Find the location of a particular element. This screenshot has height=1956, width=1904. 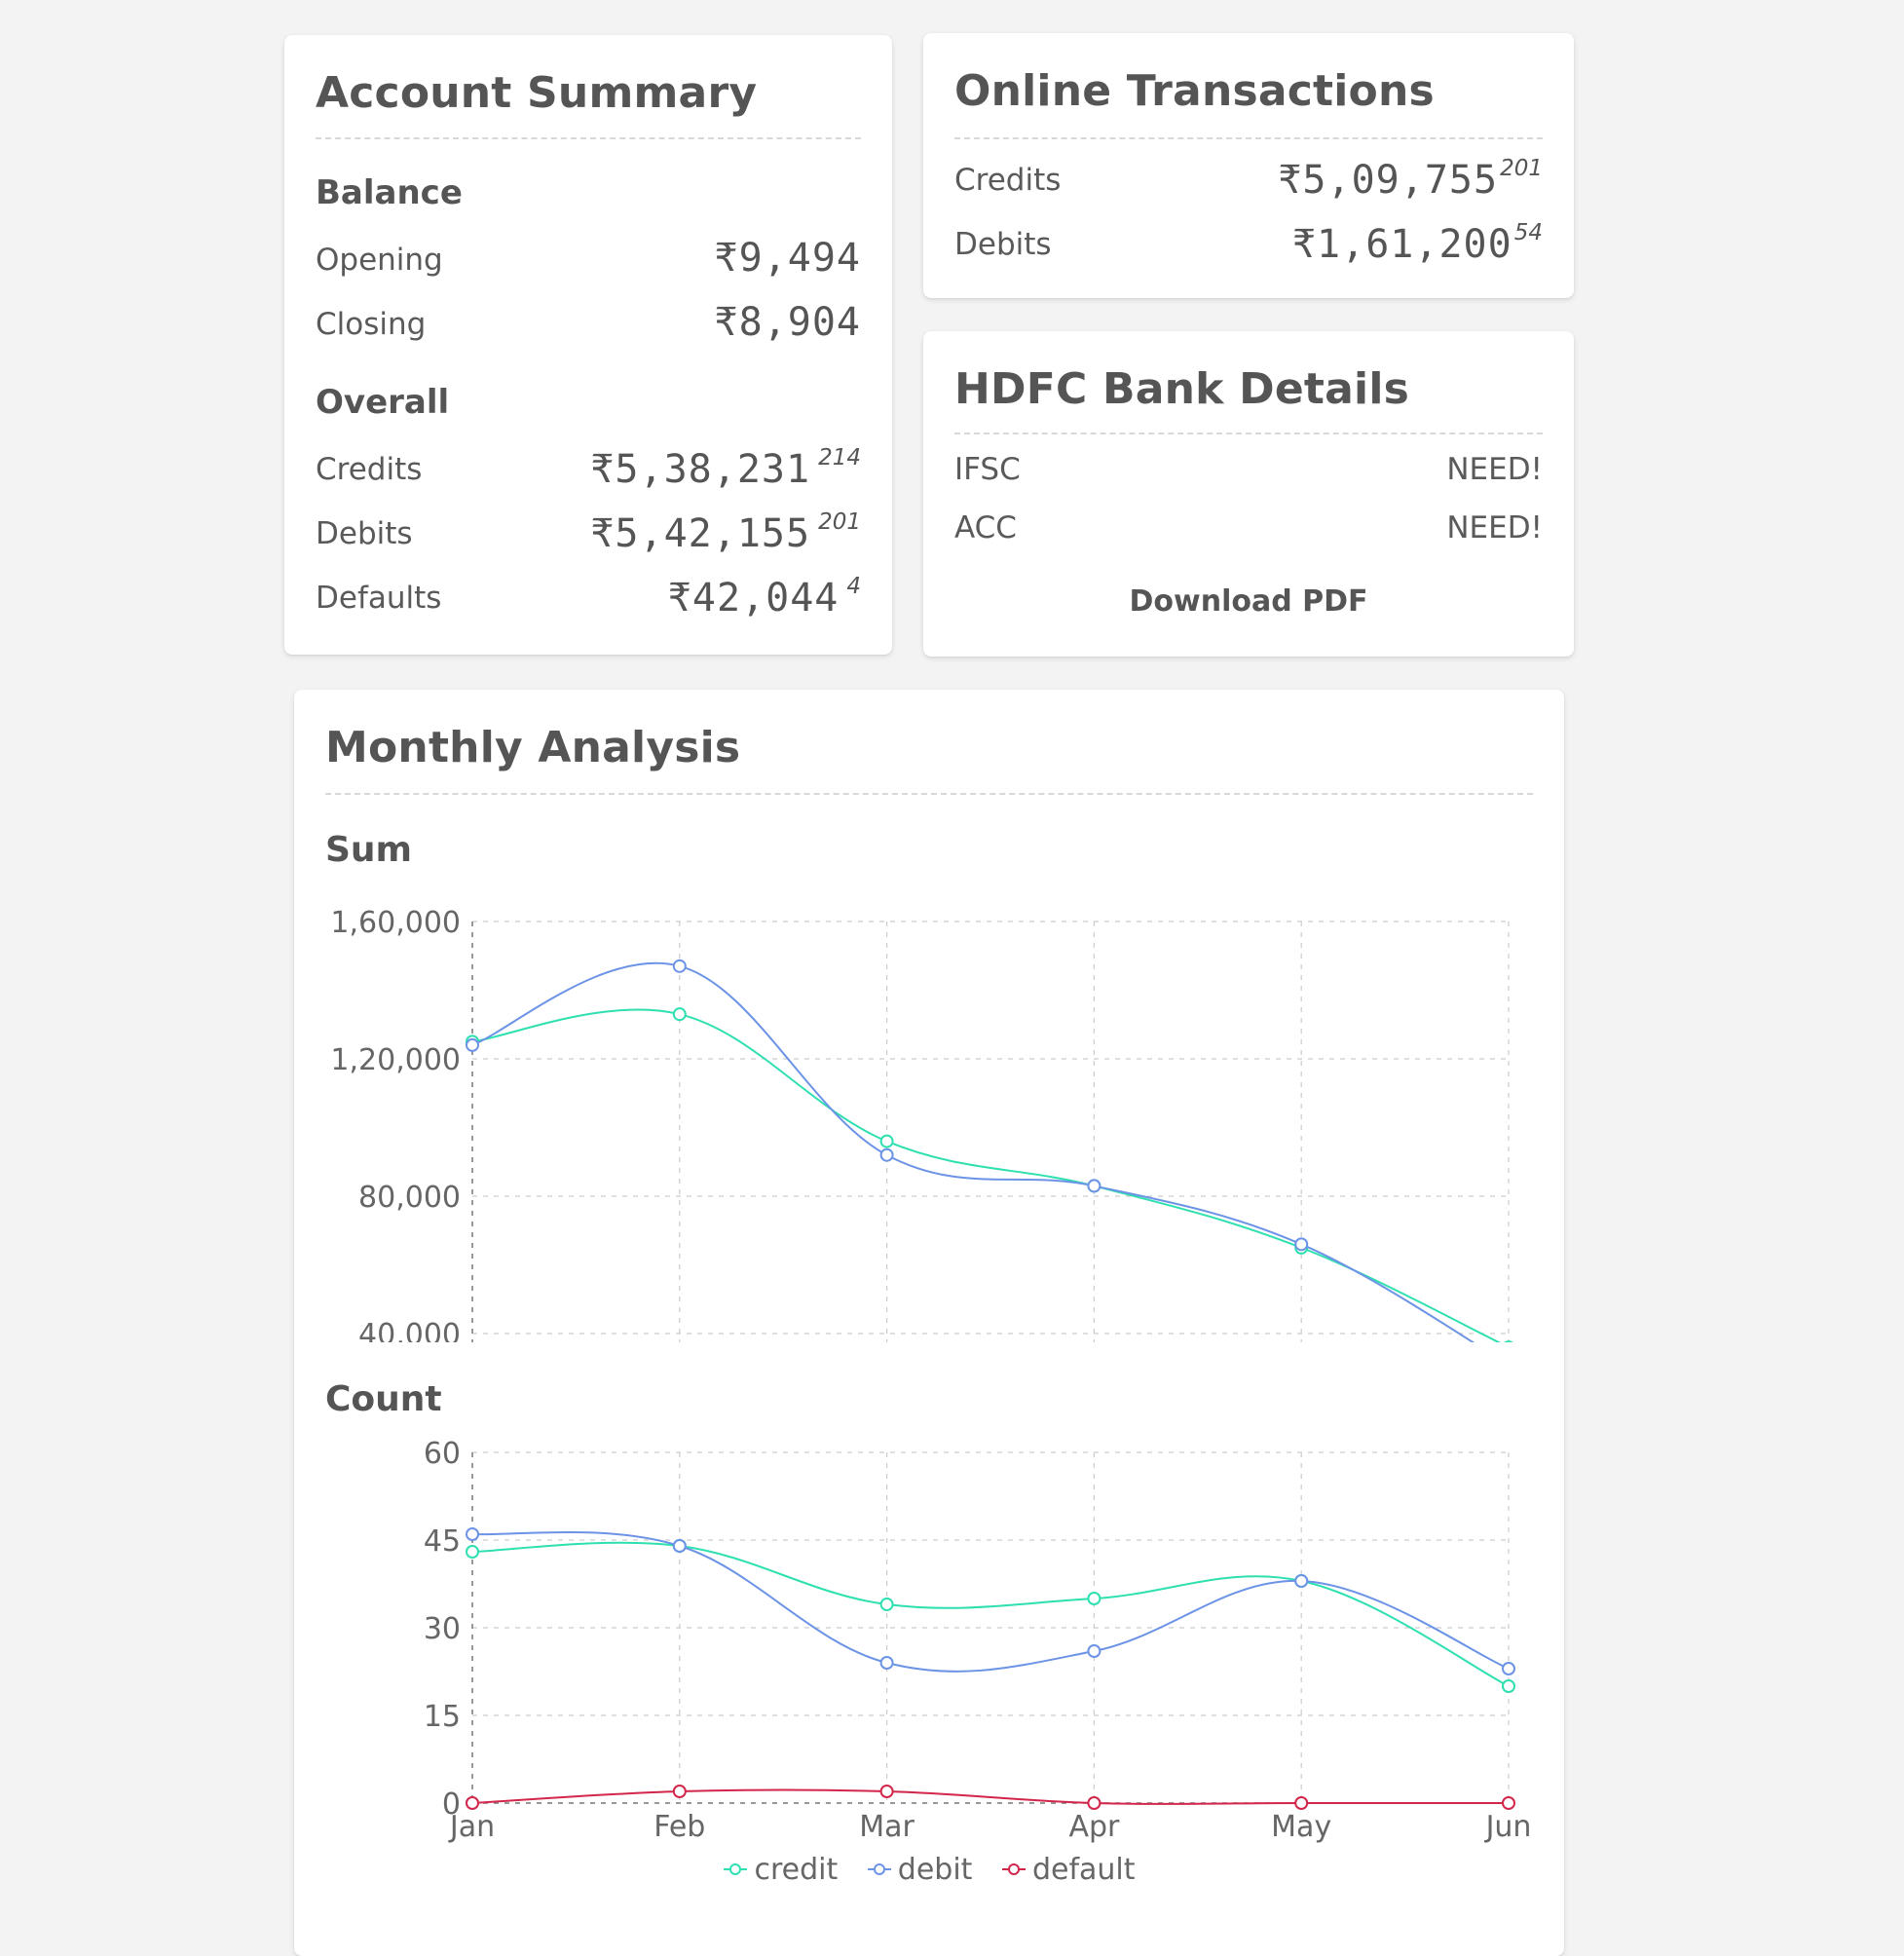

overall-credits-count: 214 is located at coordinates (839, 457).